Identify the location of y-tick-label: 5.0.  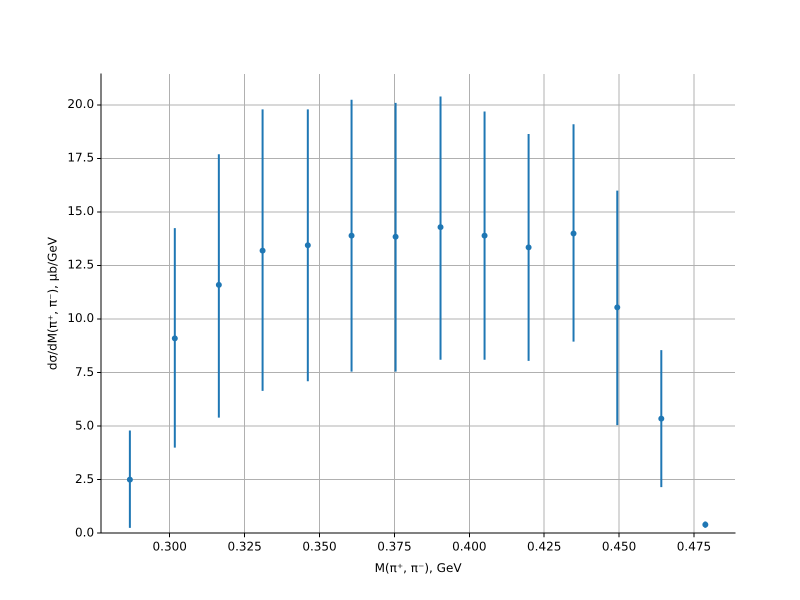
(84, 425).